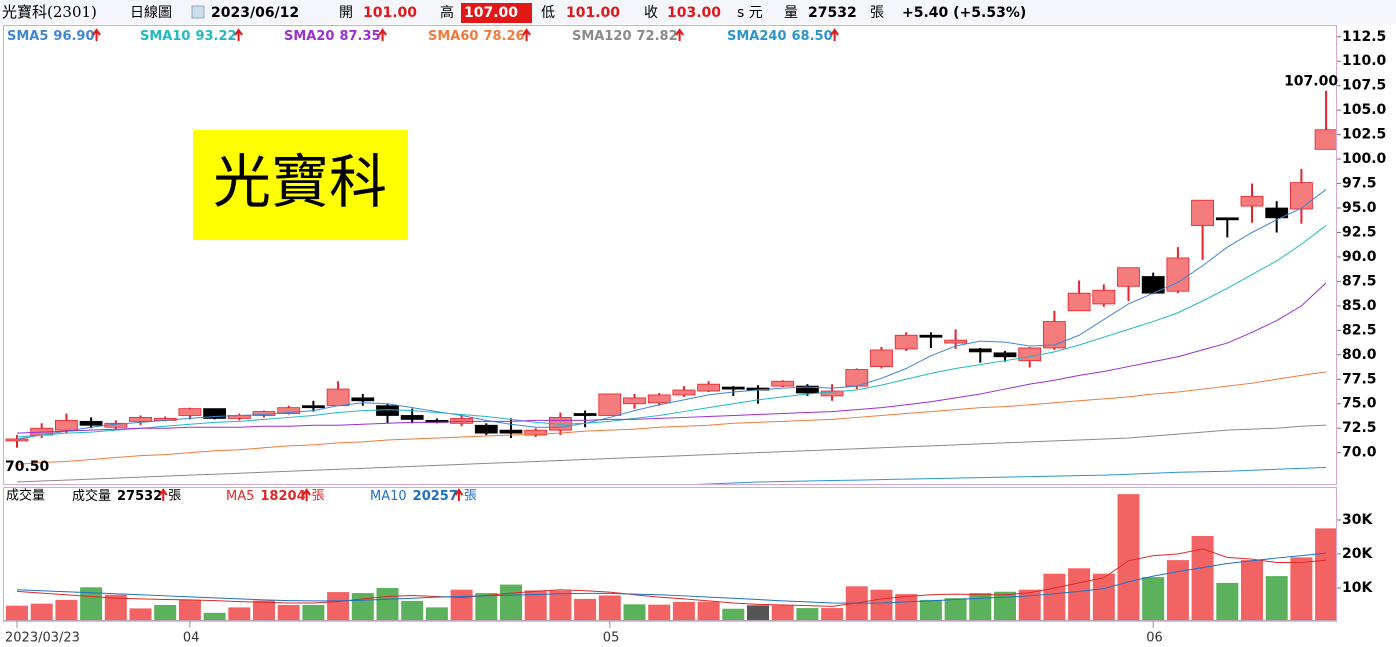 Image resolution: width=1396 pixels, height=647 pixels. I want to click on legend-value: 20257, so click(435, 496).